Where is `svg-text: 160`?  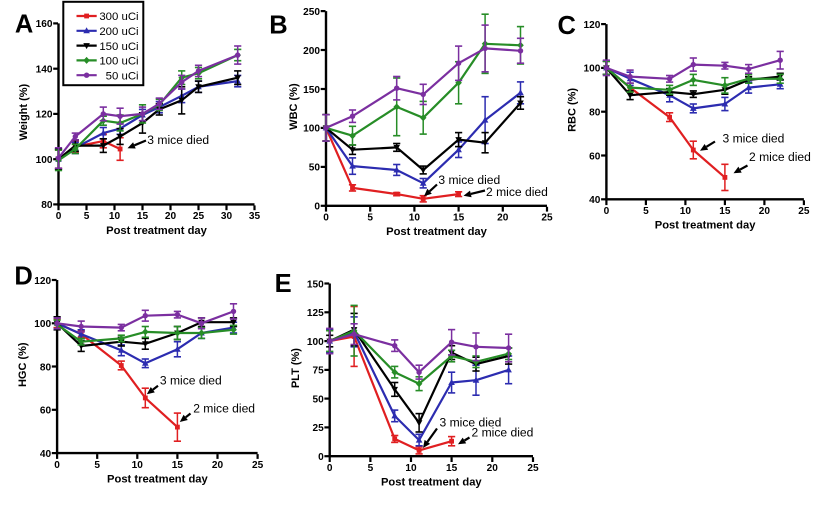 svg-text: 160 is located at coordinates (44, 24).